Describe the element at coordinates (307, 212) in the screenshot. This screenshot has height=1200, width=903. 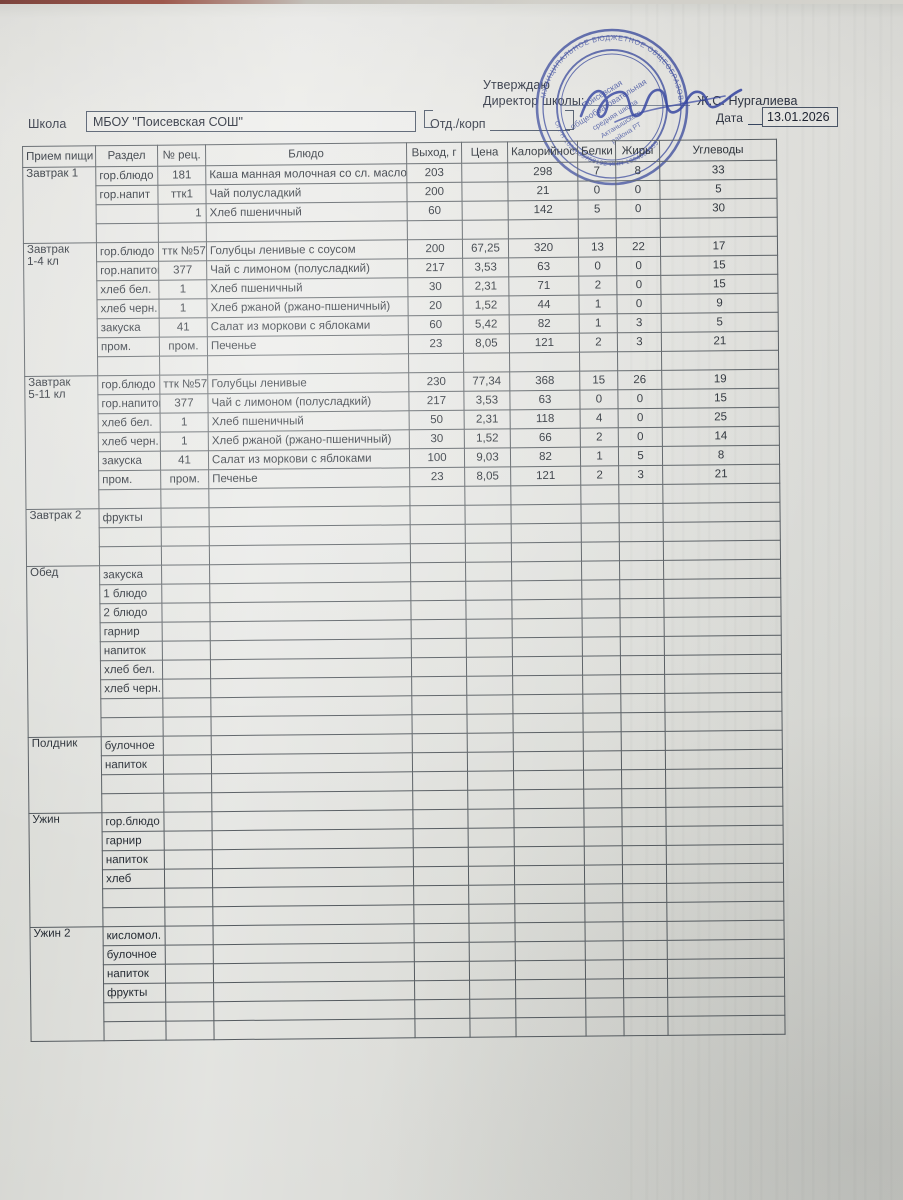
I see `cell-dish: Хлеб пшеничный` at that location.